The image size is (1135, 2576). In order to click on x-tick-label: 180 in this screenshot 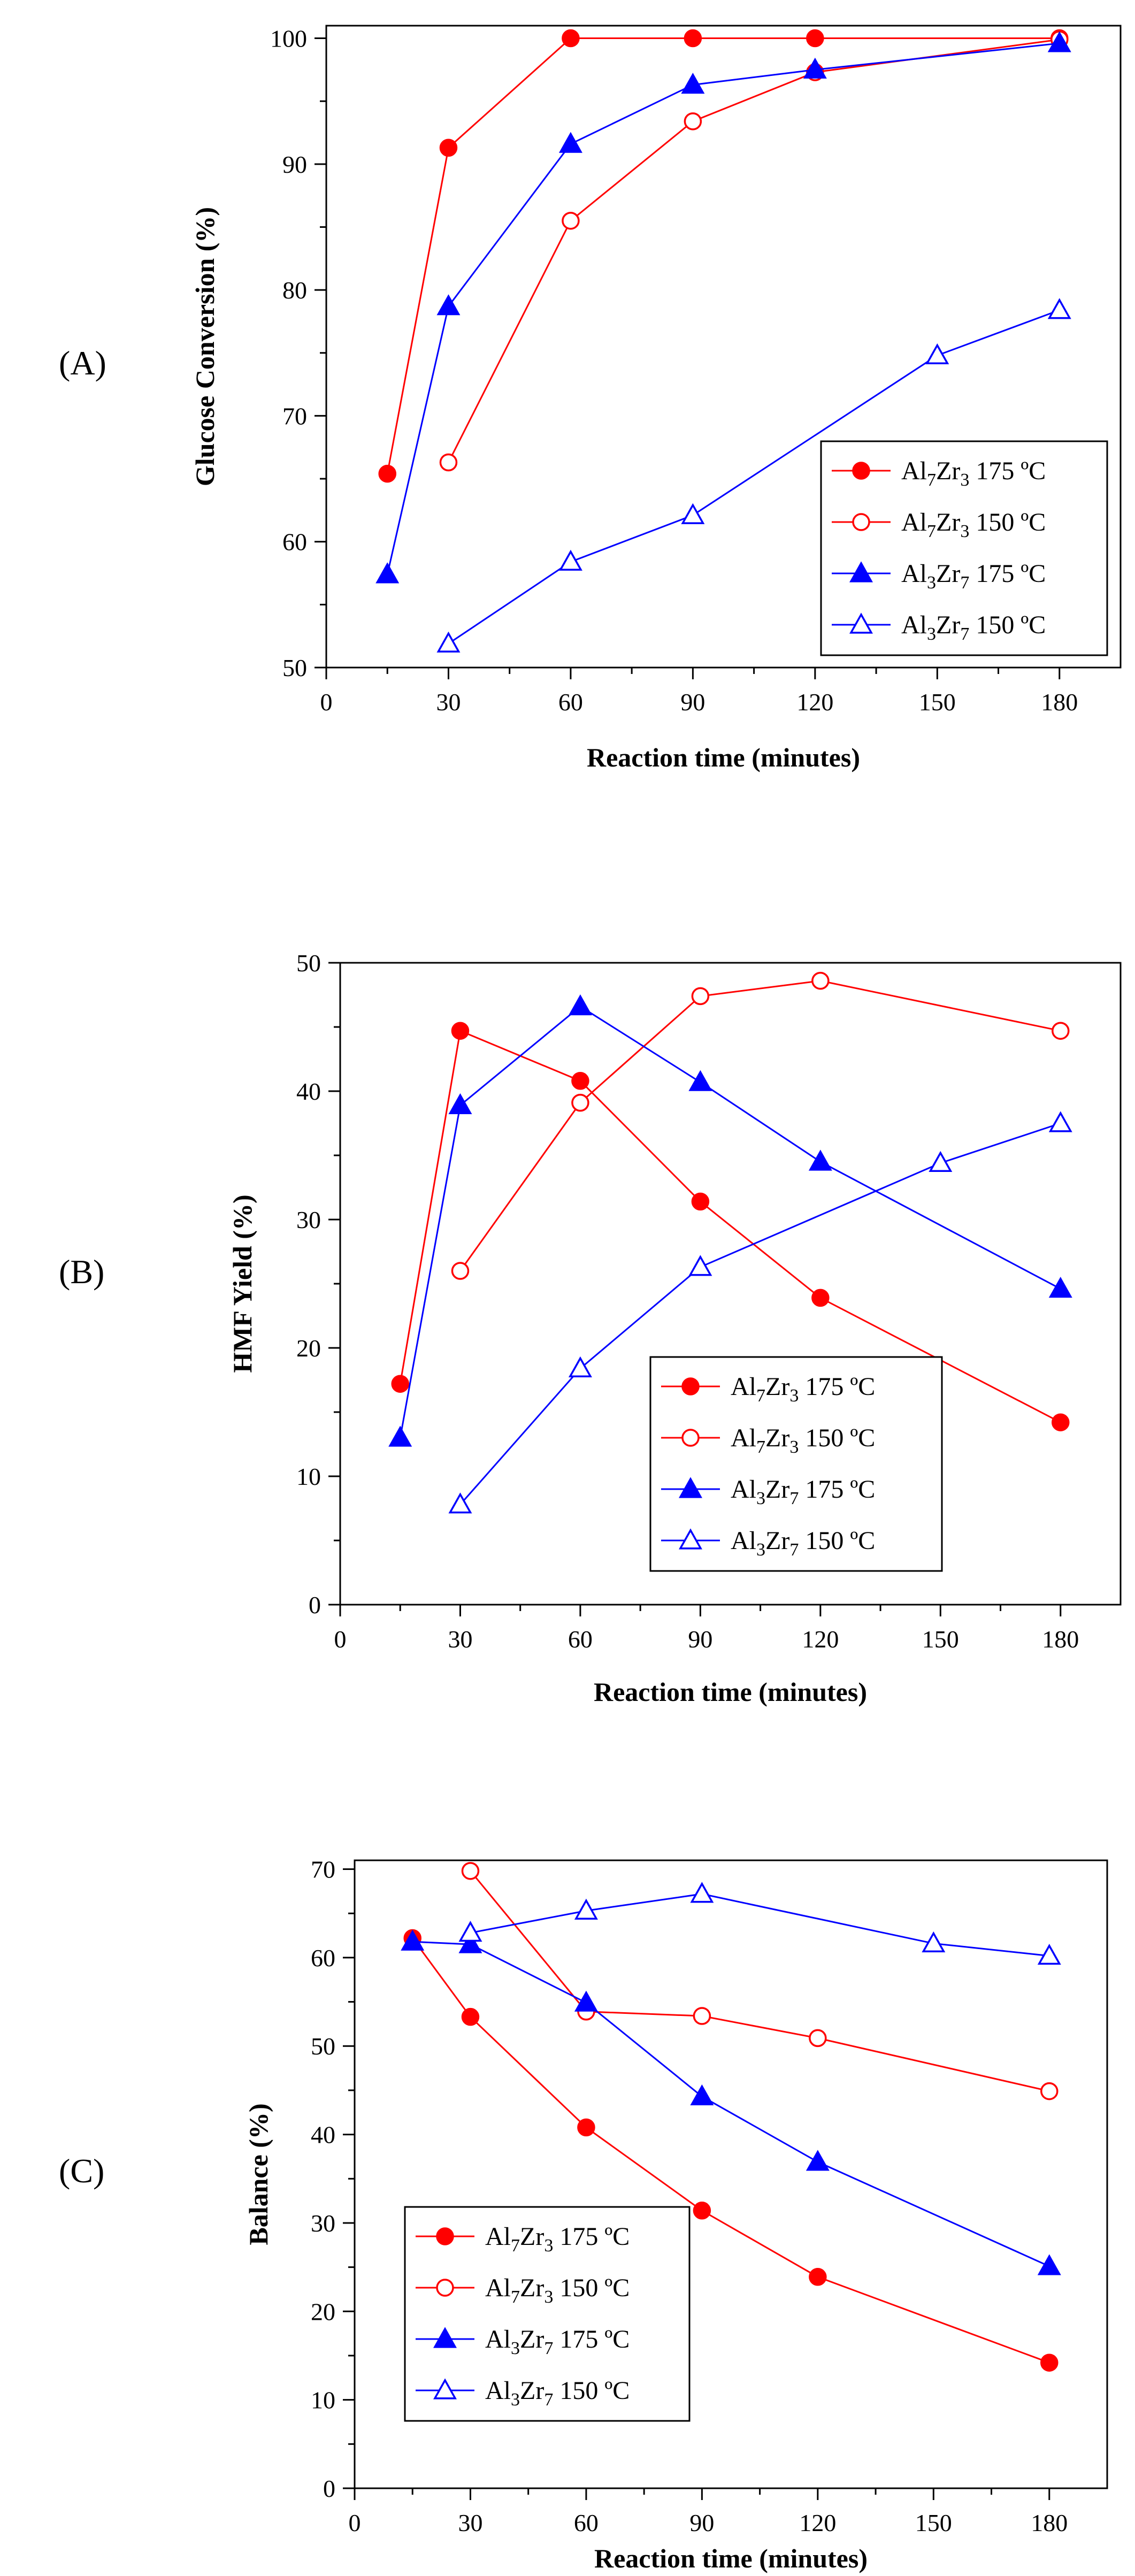, I will do `click(1060, 1639)`.